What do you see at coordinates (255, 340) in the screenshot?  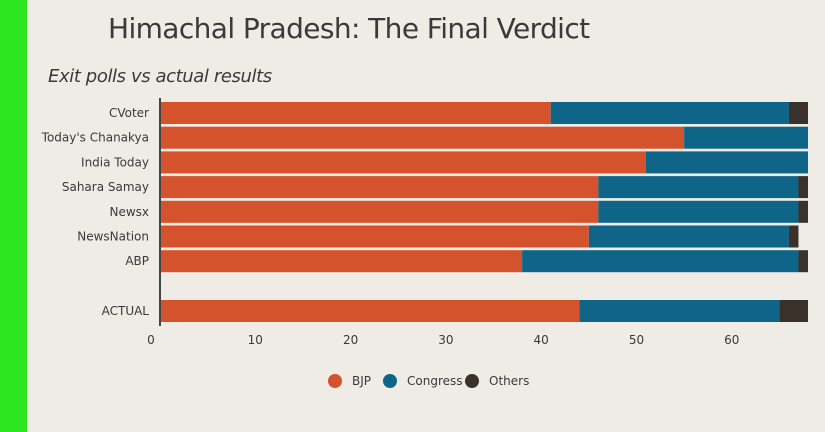 I see `x-tick-label: 10` at bounding box center [255, 340].